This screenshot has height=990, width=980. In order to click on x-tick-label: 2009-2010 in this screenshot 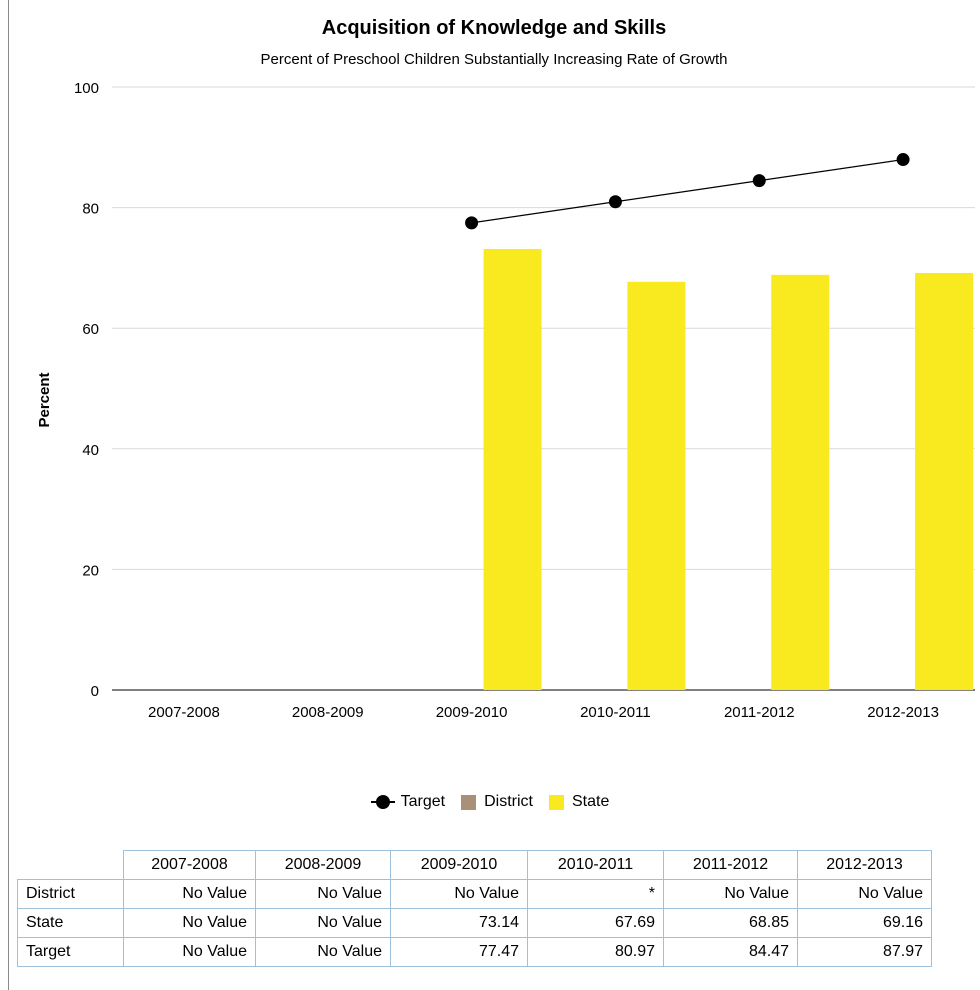, I will do `click(472, 712)`.